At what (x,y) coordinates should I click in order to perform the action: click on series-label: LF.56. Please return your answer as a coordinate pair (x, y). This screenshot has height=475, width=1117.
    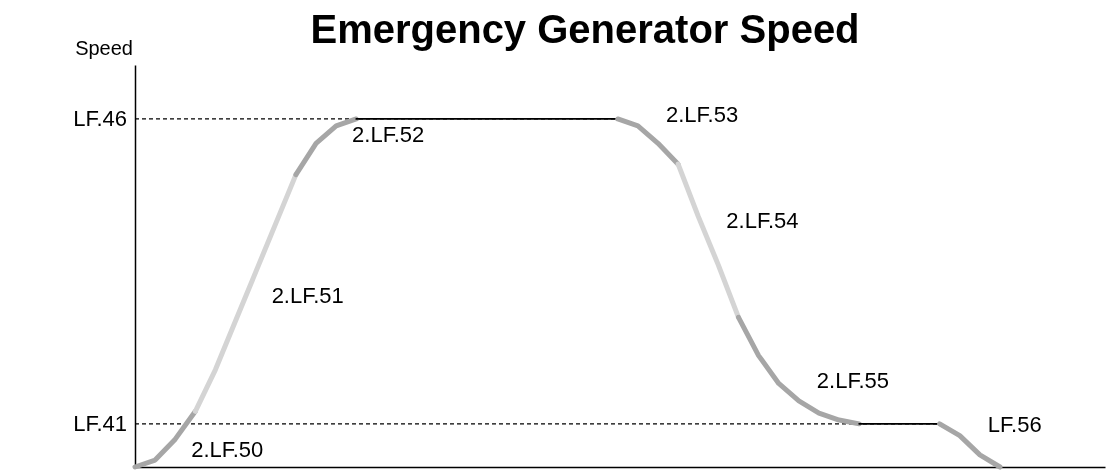
    Looking at the image, I should click on (1014, 425).